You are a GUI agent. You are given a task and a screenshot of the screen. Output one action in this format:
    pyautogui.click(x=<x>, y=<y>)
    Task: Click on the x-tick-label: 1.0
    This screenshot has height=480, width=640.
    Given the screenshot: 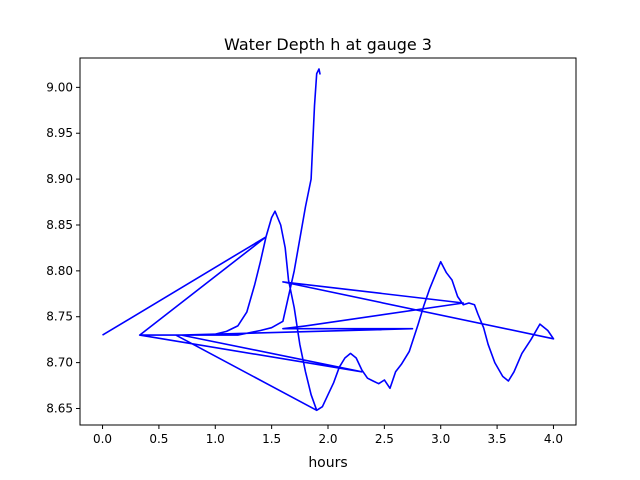 What is the action you would take?
    pyautogui.click(x=215, y=439)
    